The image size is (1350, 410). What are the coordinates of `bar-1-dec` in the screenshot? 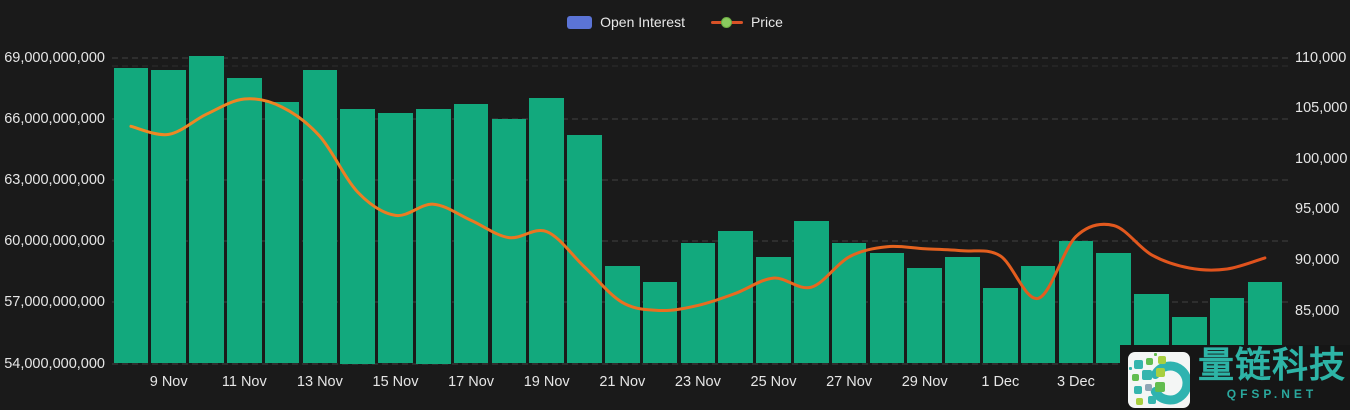 It's located at (1000, 326).